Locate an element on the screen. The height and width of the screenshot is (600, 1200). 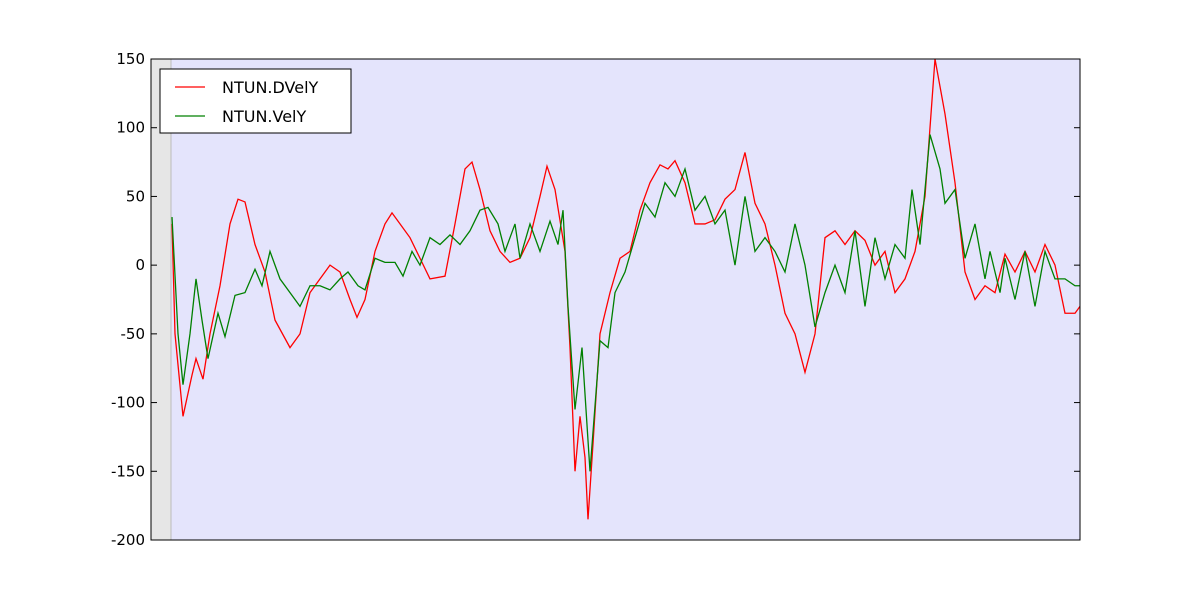
shaded-span is located at coordinates (161, 299).